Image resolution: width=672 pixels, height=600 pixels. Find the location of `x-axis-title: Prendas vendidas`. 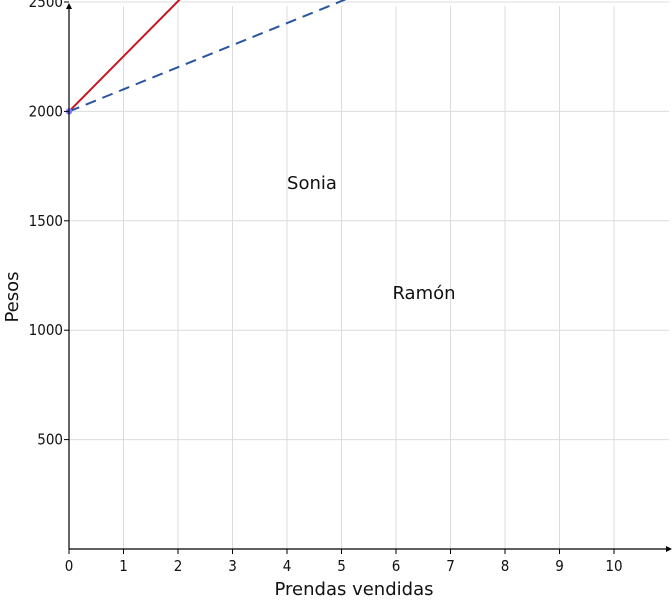

x-axis-title: Prendas vendidas is located at coordinates (354, 589).